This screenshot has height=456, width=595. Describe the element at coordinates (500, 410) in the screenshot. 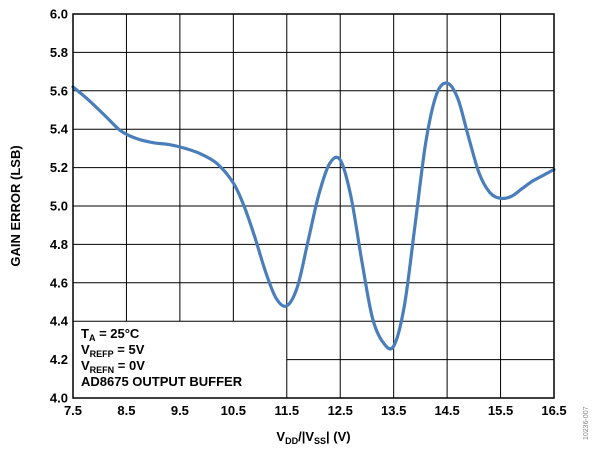

I see `x-tick-label: 15.5` at that location.